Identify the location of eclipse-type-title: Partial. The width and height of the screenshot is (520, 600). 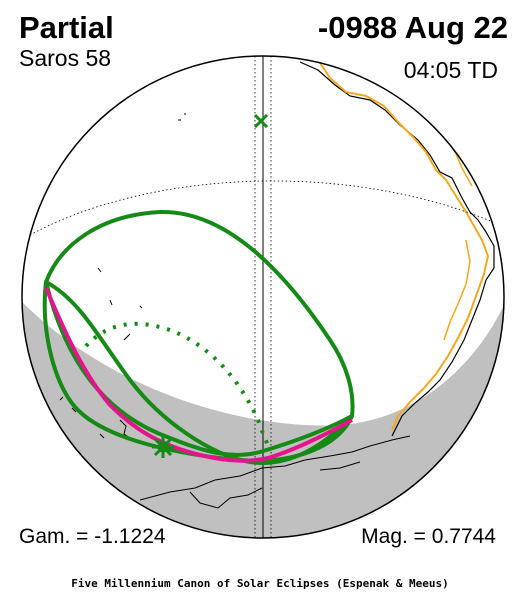
(66, 27).